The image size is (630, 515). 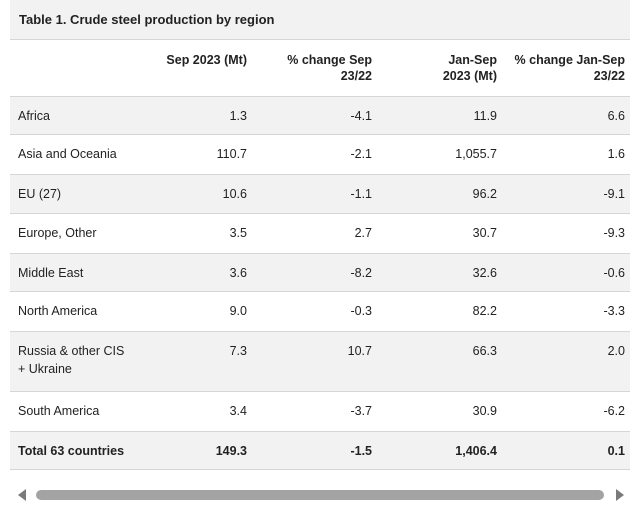 I want to click on sep-cell: 110.7, so click(x=231, y=153).